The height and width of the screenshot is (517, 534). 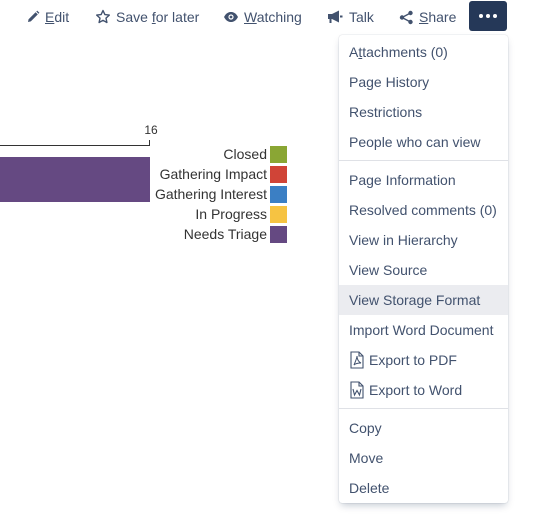 I want to click on share-icon, so click(x=406, y=17).